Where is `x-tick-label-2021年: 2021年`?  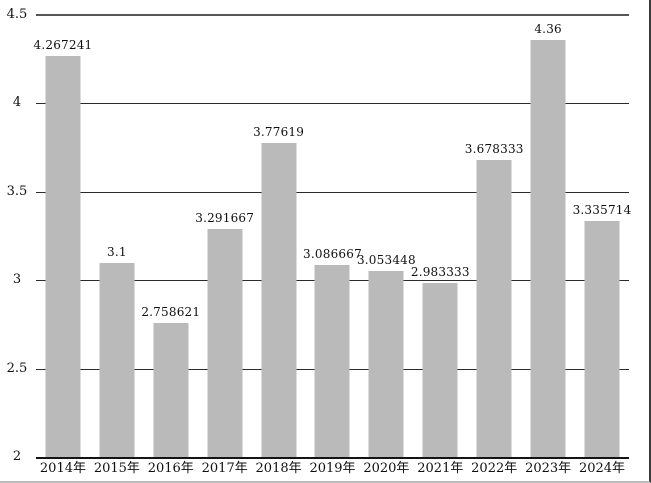 x-tick-label-2021年: 2021年 is located at coordinates (440, 468).